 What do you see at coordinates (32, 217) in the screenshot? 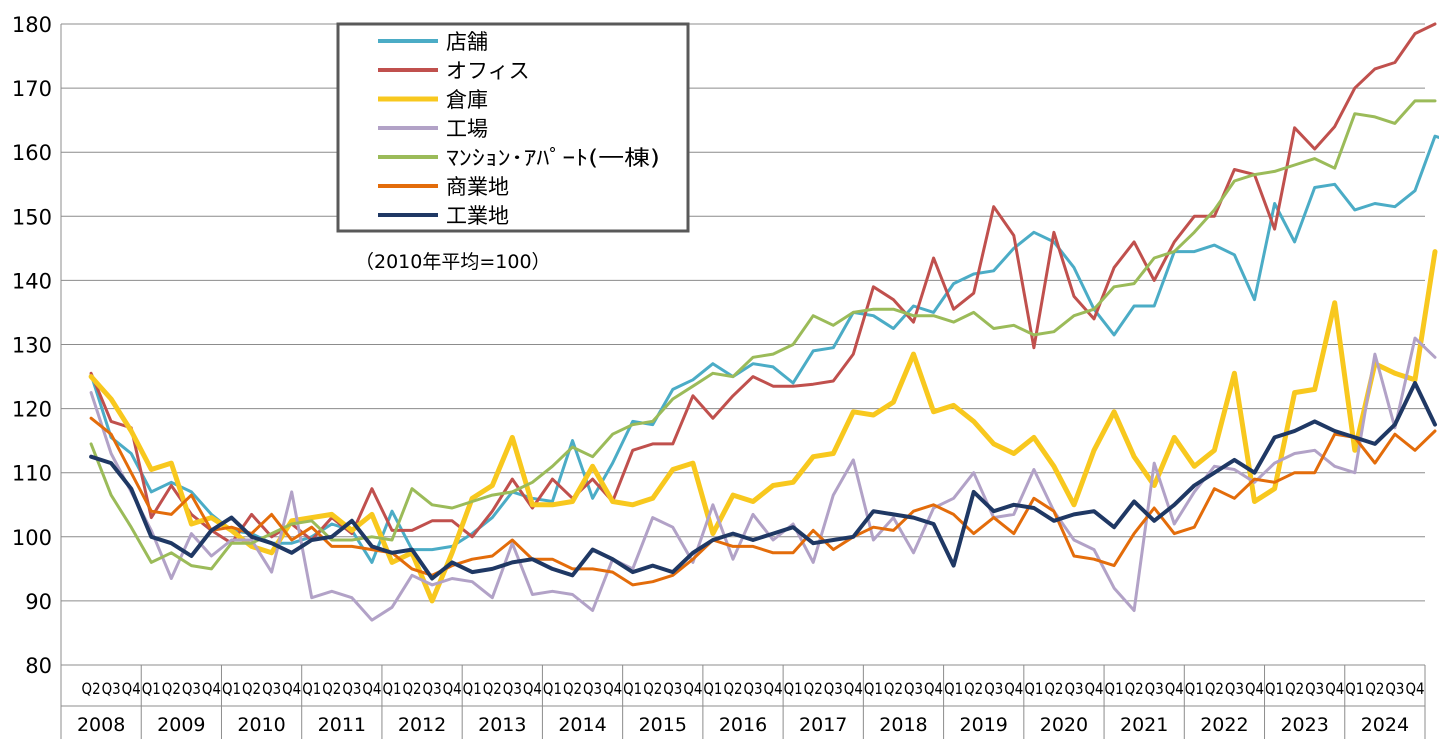
I see `y-tick-label: 150` at bounding box center [32, 217].